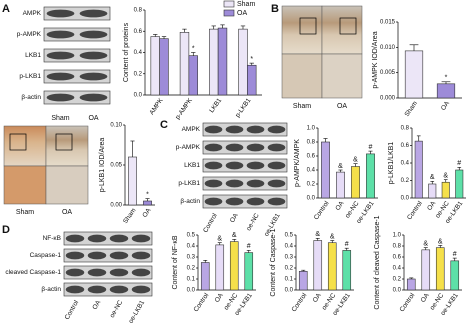 The height and width of the screenshot is (325, 474). I want to click on y-tick-label: 0.05, so click(116, 166).